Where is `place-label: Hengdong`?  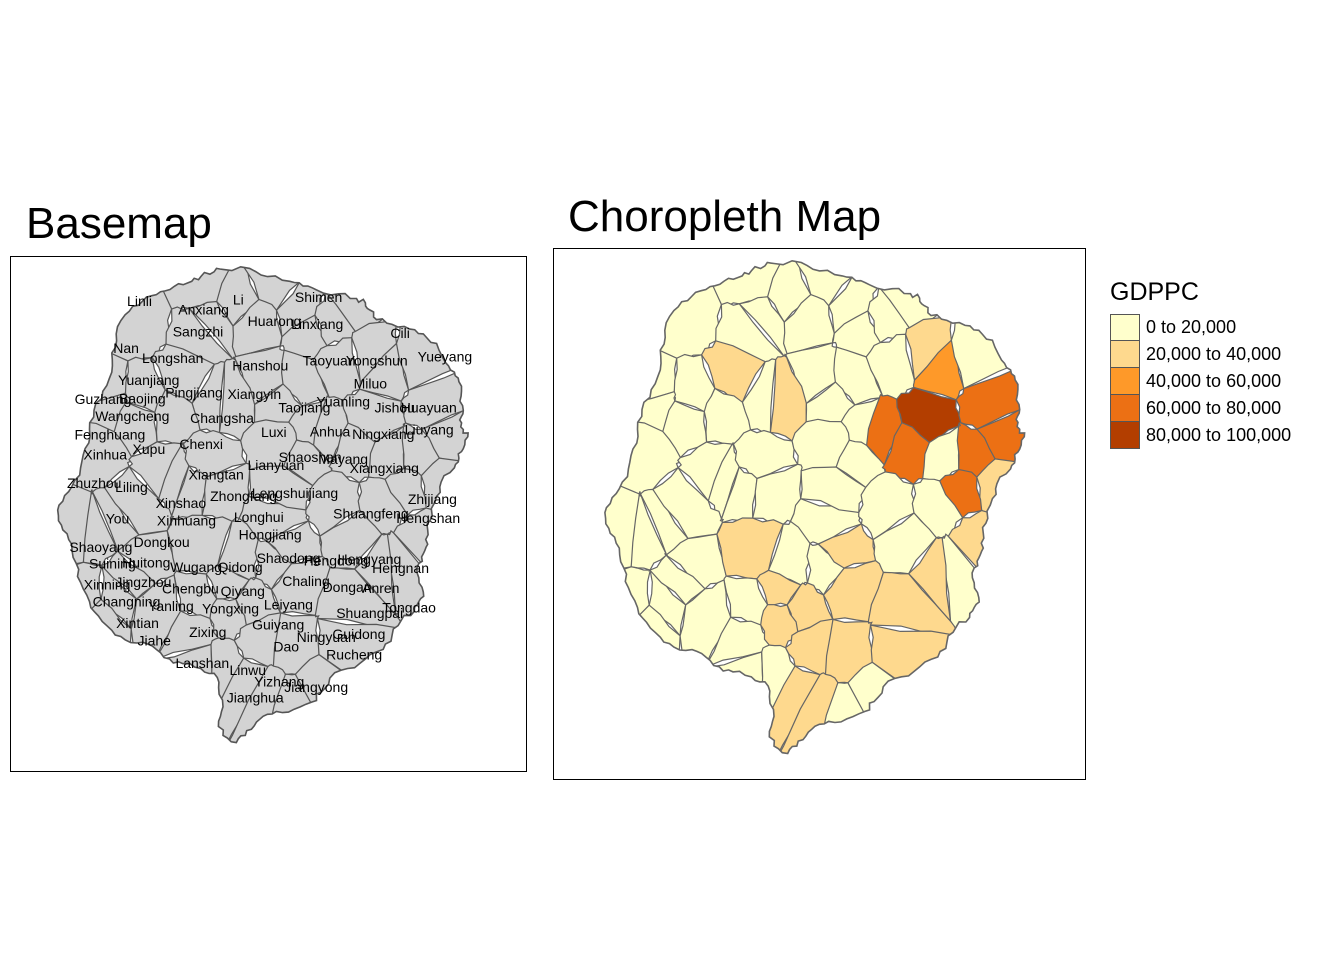 place-label: Hengdong is located at coordinates (336, 560).